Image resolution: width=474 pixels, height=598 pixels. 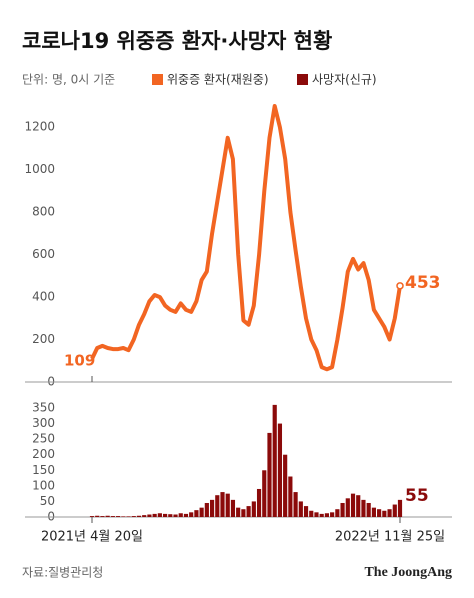 I want to click on end-marker, so click(x=400, y=286).